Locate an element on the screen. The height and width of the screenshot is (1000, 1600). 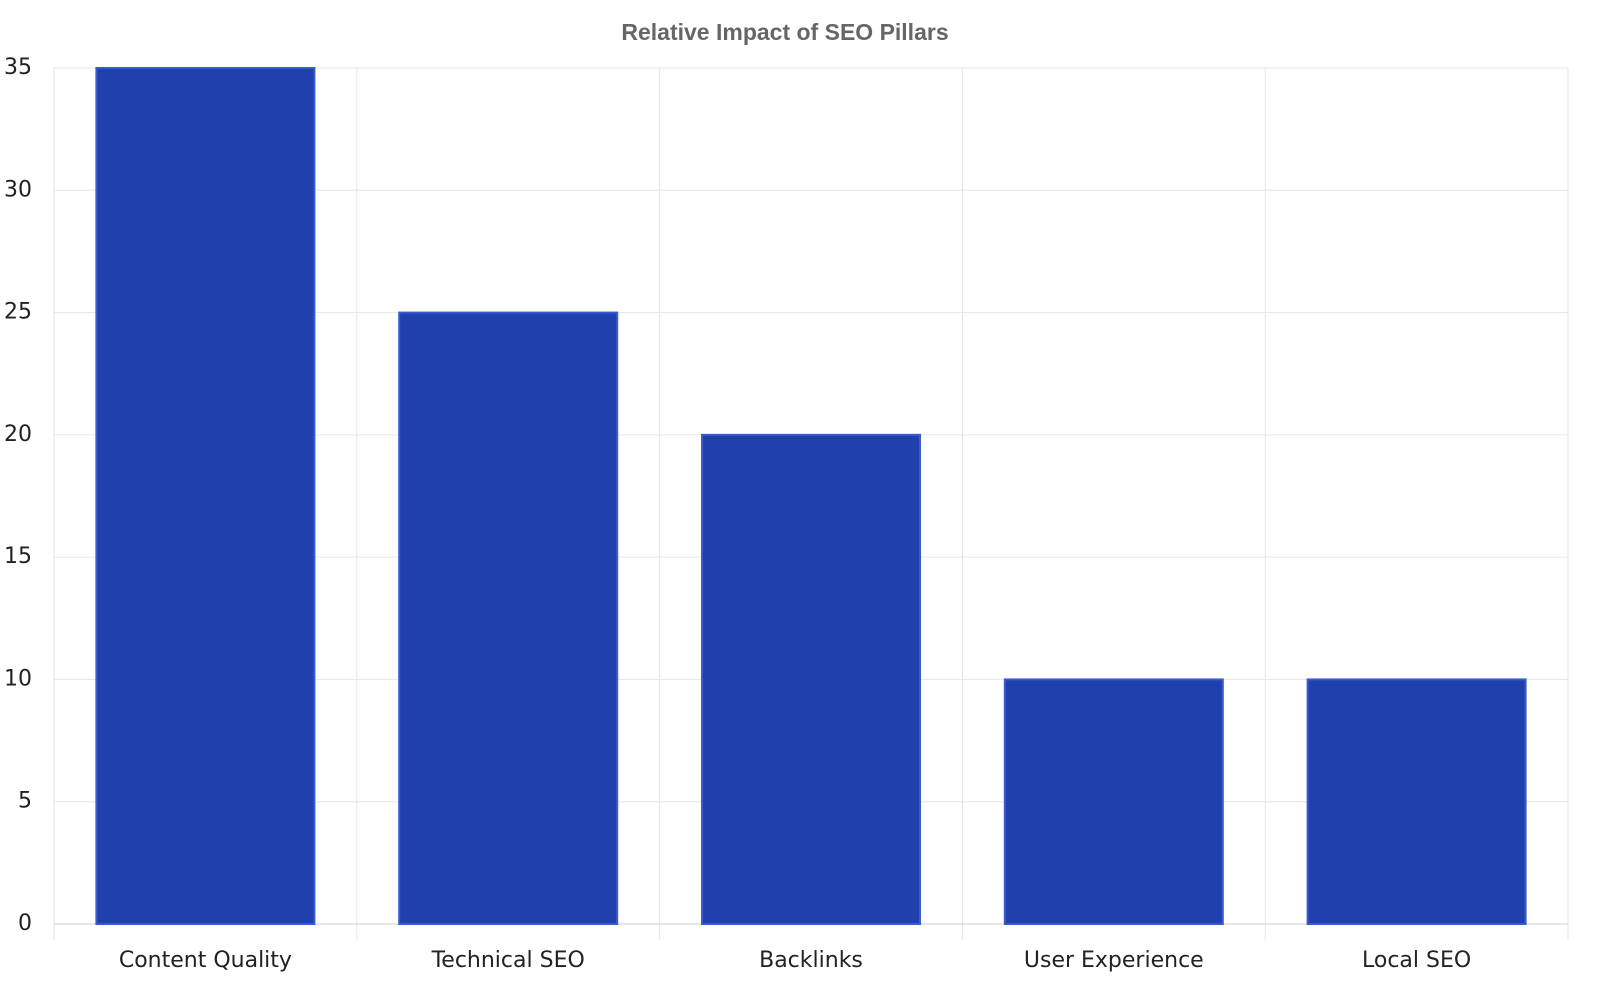
x-tick-label: Local SEO is located at coordinates (1416, 960).